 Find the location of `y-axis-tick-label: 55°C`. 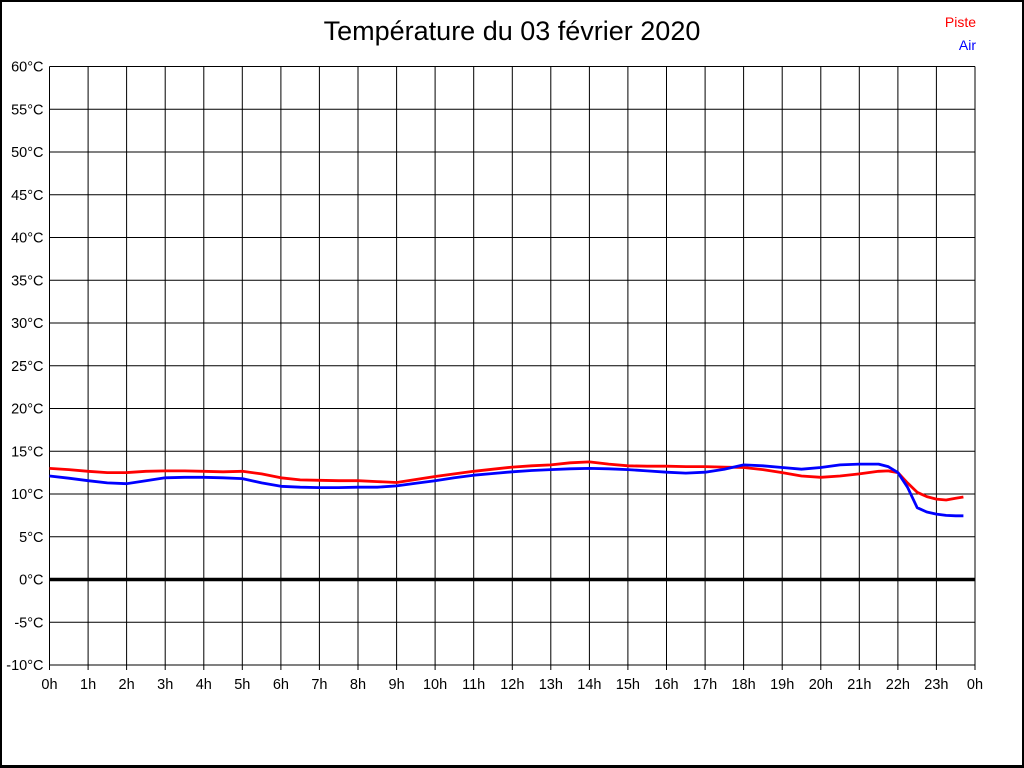

y-axis-tick-label: 55°C is located at coordinates (27, 110).